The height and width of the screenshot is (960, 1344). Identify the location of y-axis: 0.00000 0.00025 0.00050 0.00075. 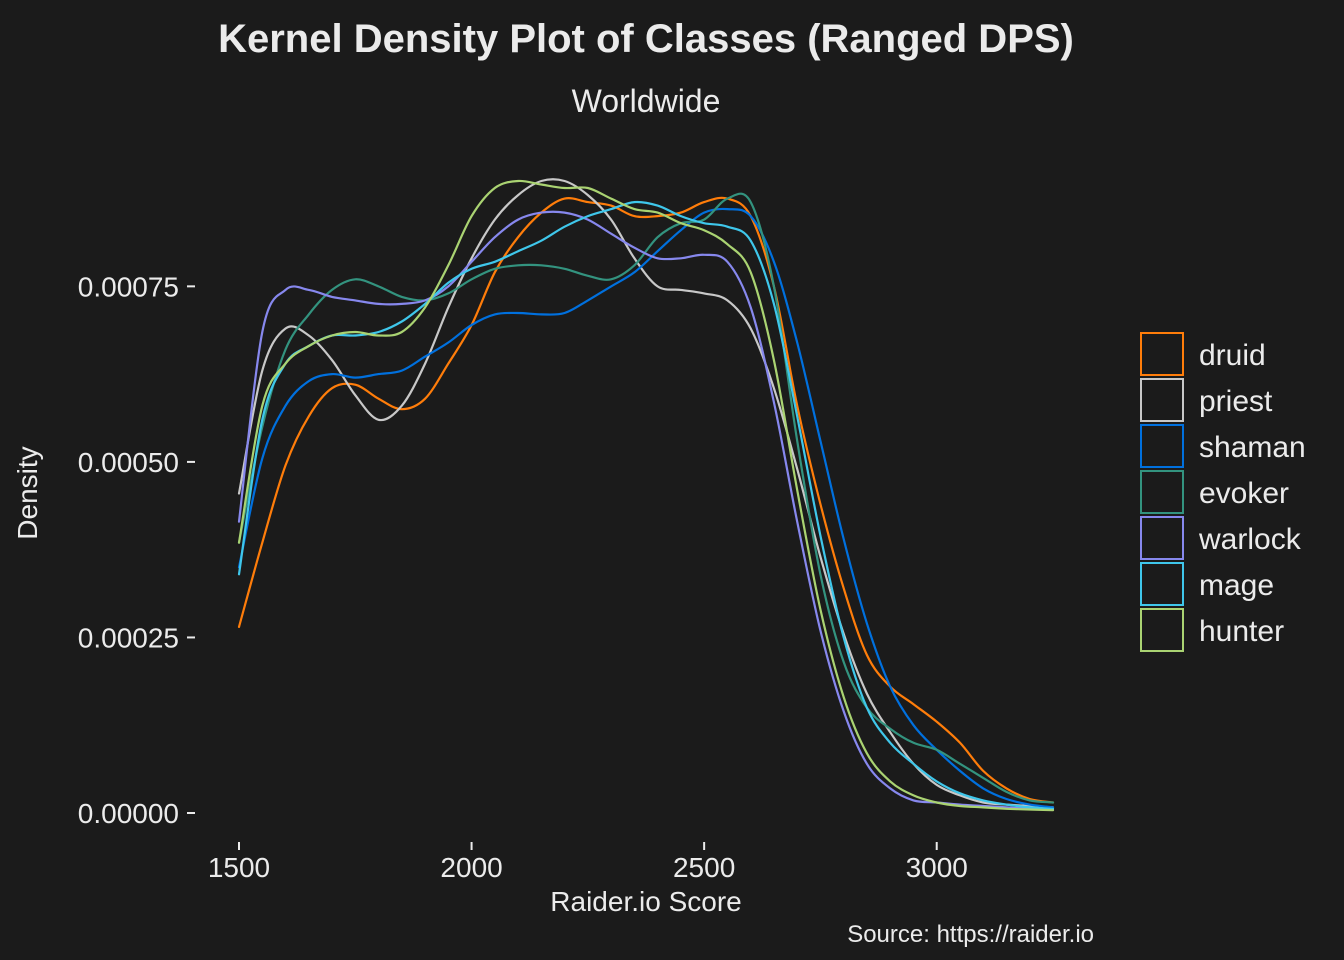
(136, 550).